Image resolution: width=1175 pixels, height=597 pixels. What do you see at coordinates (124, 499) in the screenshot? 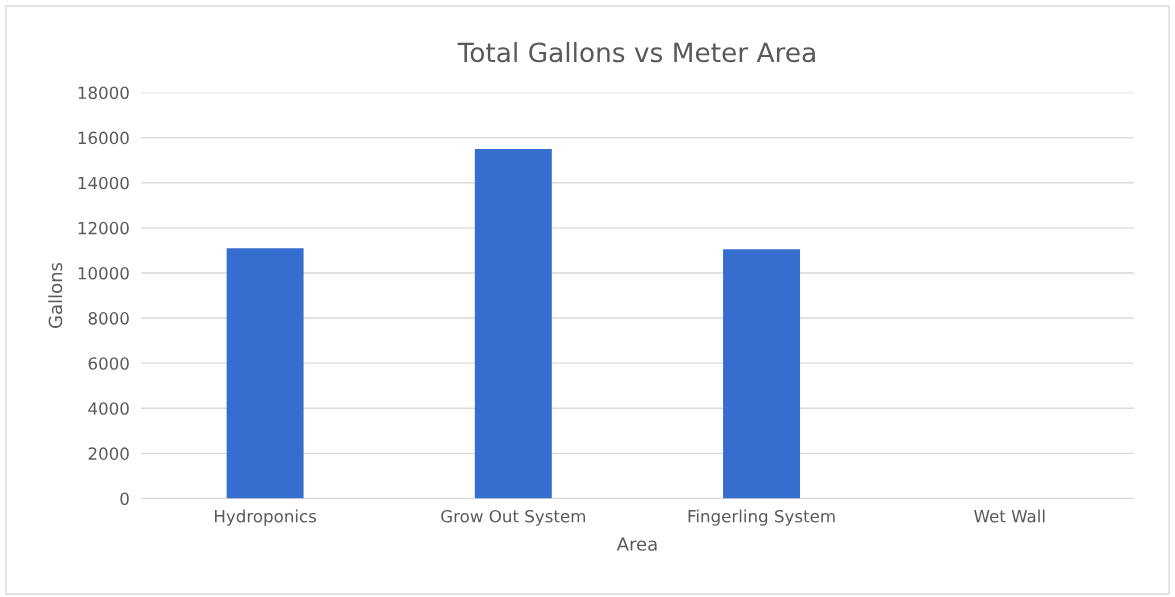
I see `y-tick-label: 0` at bounding box center [124, 499].